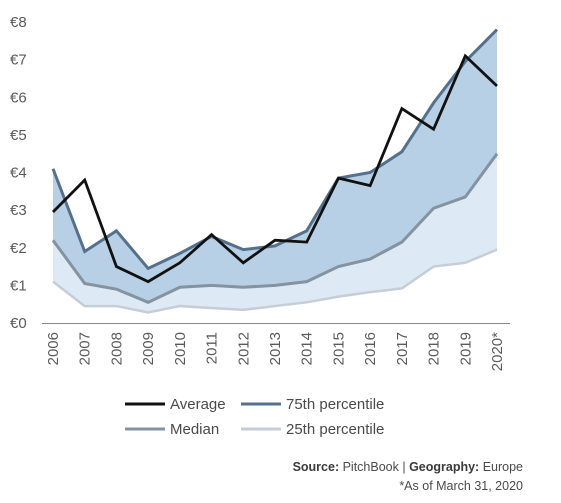 Image resolution: width=561 pixels, height=503 pixels. I want to click on y-tick-label: €0, so click(18, 323).